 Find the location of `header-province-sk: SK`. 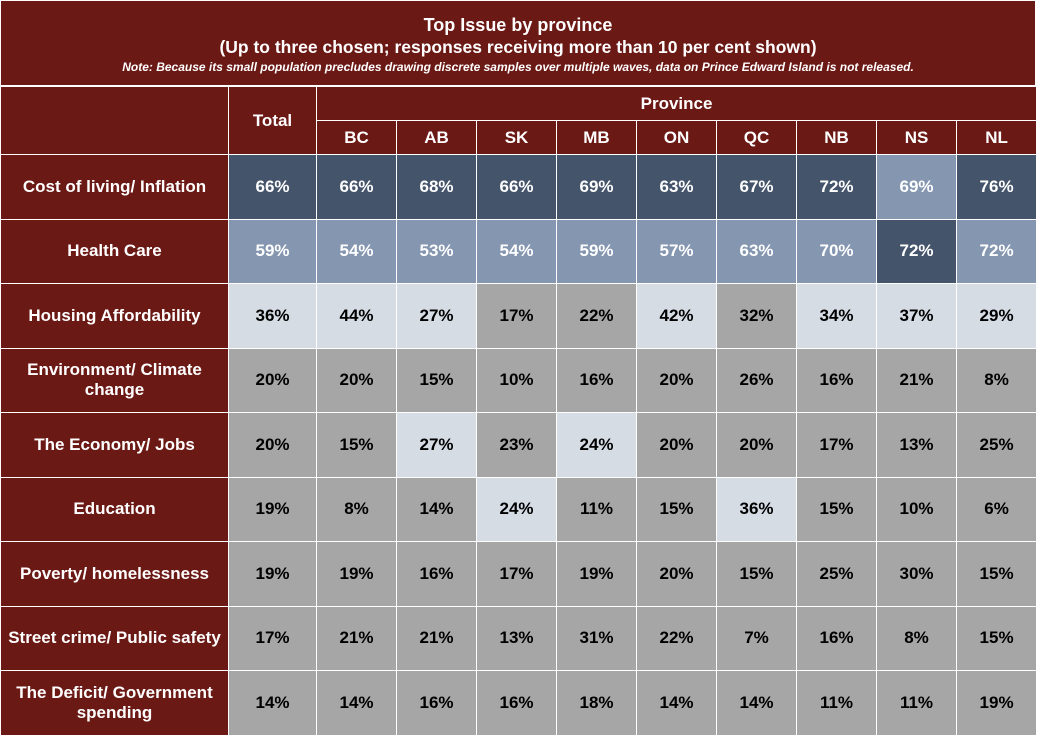

header-province-sk: SK is located at coordinates (516, 137).